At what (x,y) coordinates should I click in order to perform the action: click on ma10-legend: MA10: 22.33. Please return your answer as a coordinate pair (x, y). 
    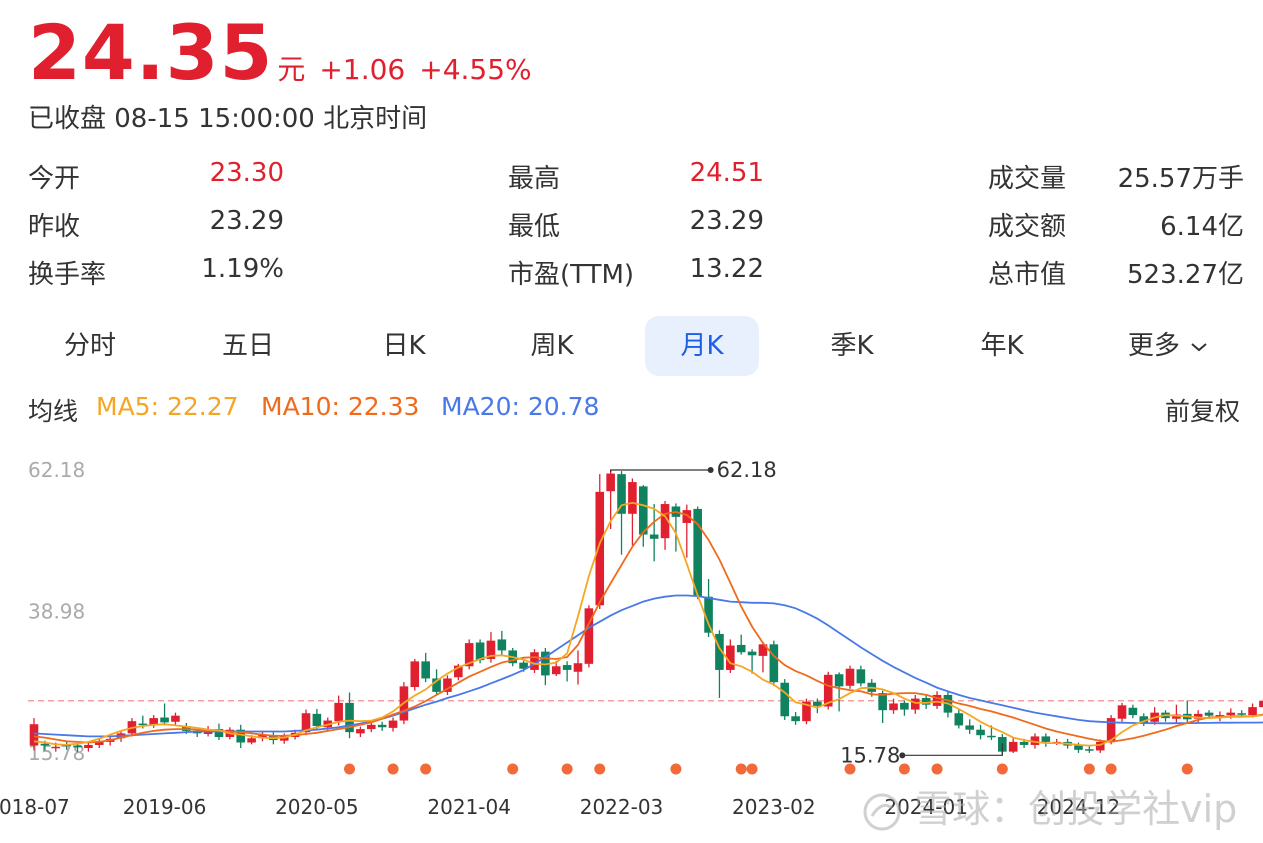
    Looking at the image, I should click on (340, 406).